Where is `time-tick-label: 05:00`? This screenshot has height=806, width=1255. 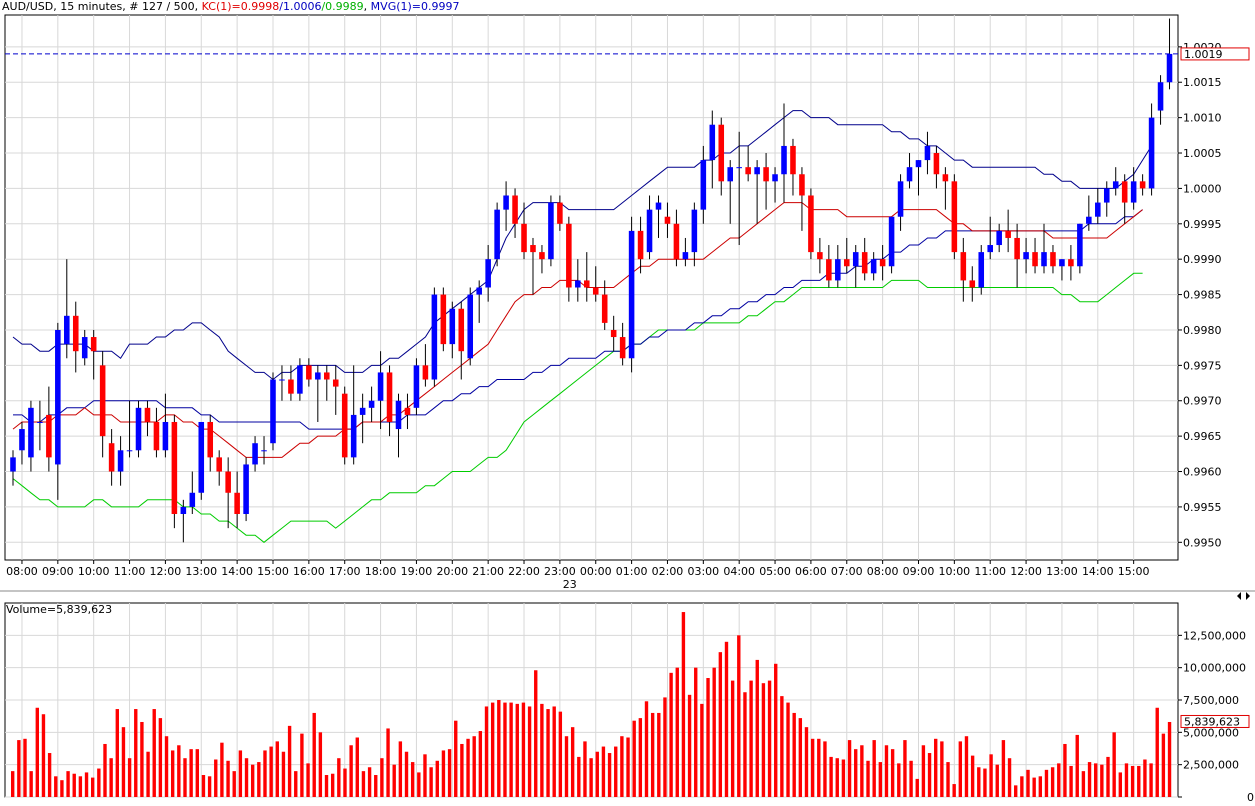 time-tick-label: 05:00 is located at coordinates (775, 571).